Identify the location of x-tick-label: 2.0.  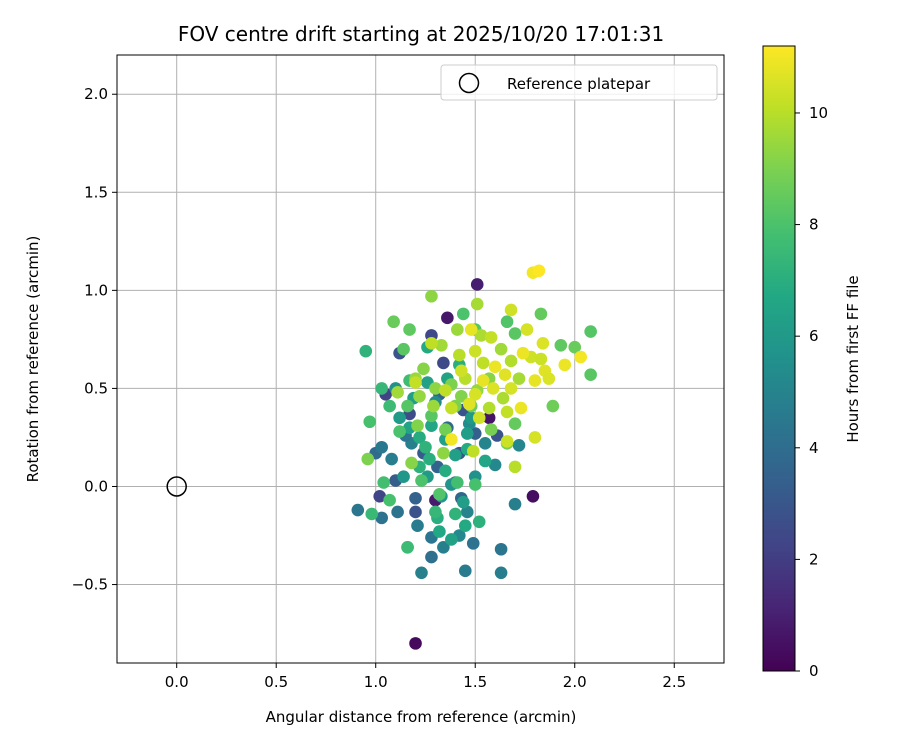
(575, 682).